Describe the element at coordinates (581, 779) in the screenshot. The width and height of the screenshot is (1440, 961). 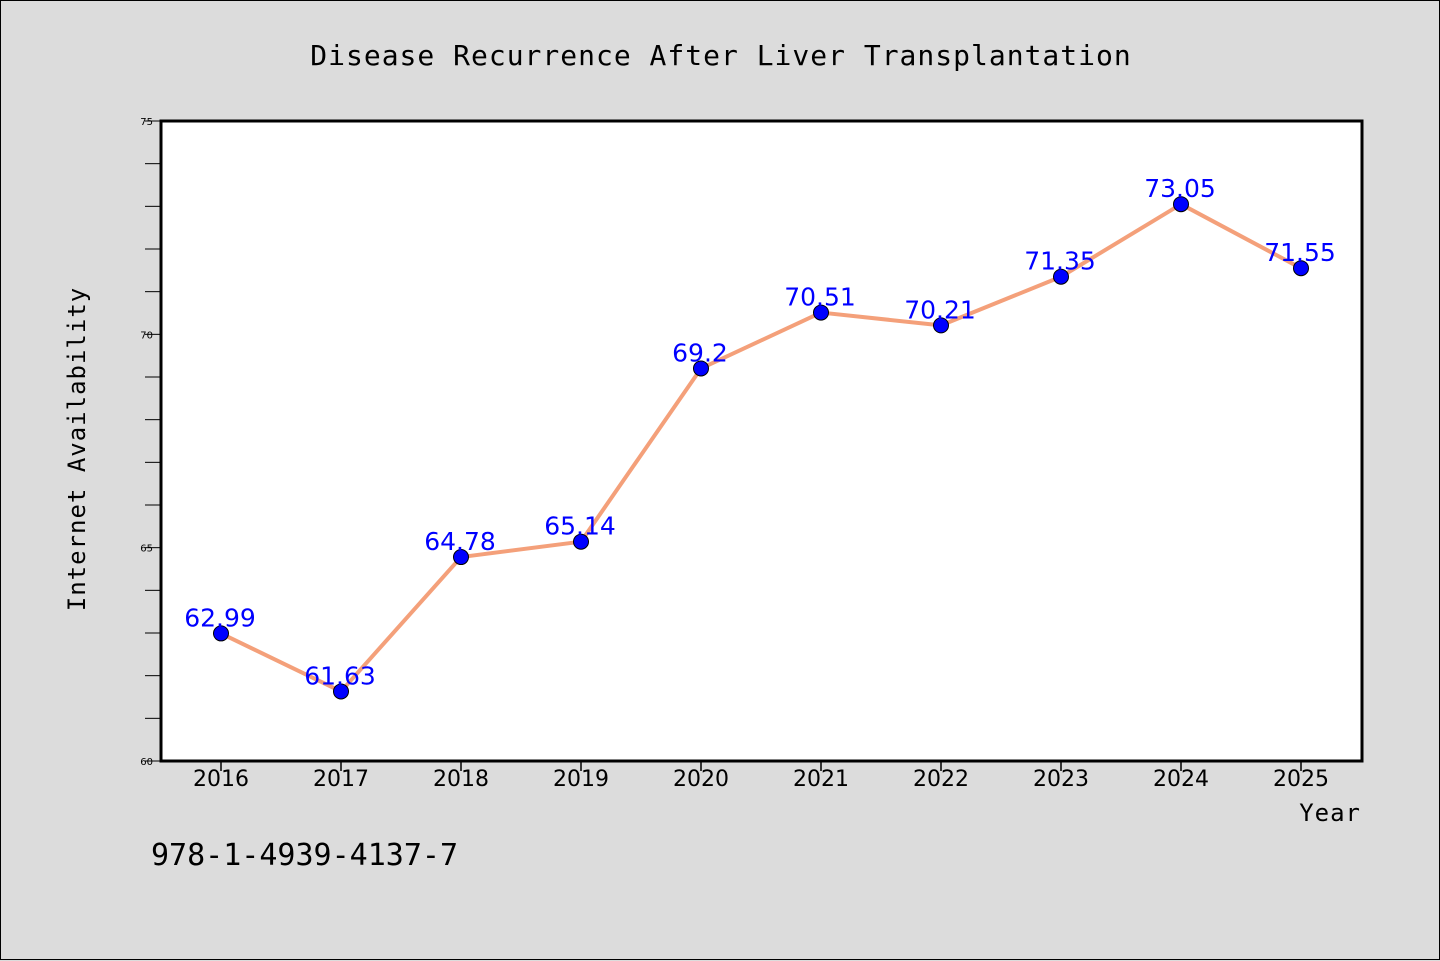
I see `x-tick-label: 2019` at that location.